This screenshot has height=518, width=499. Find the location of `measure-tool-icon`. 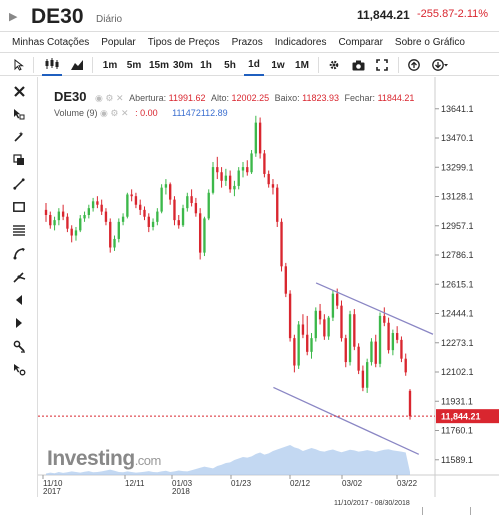

measure-tool-icon is located at coordinates (19, 346).